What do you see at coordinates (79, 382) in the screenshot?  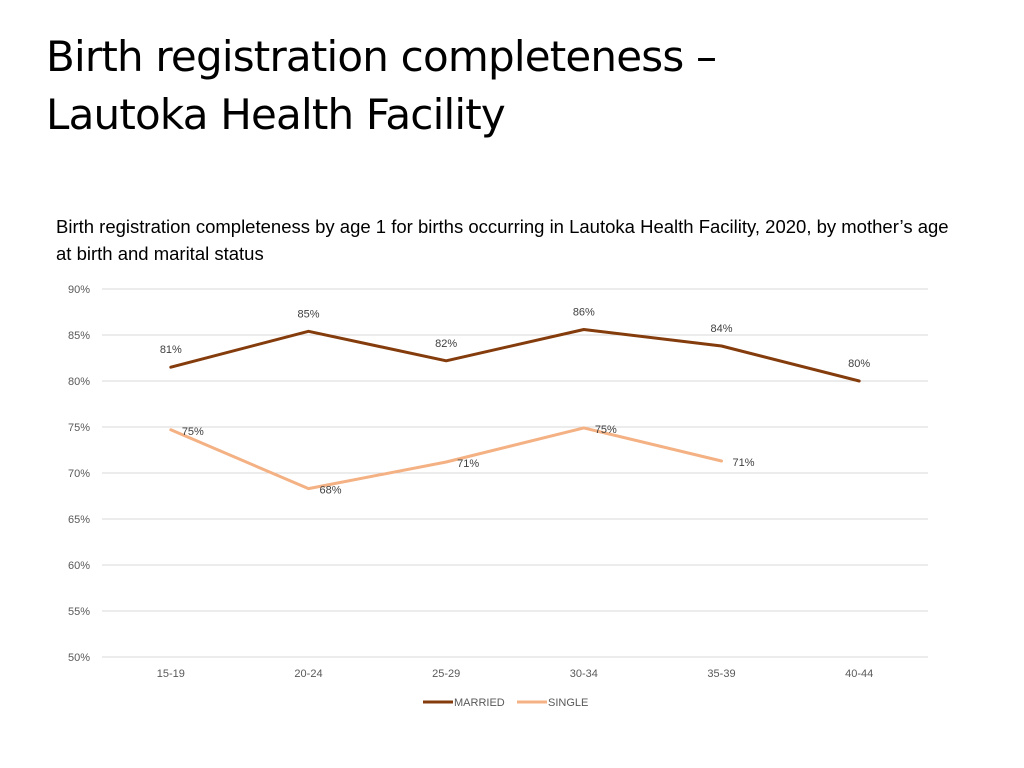 I see `y-tick-label: 80%` at bounding box center [79, 382].